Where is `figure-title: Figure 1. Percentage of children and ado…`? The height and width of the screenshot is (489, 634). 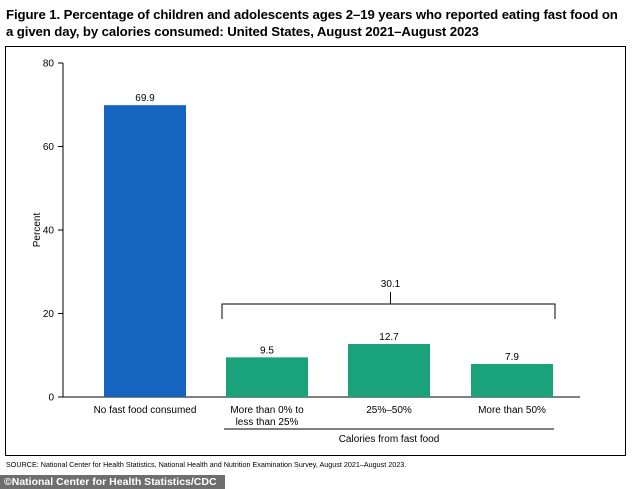 figure-title: Figure 1. Percentage of children and ado… is located at coordinates (312, 23).